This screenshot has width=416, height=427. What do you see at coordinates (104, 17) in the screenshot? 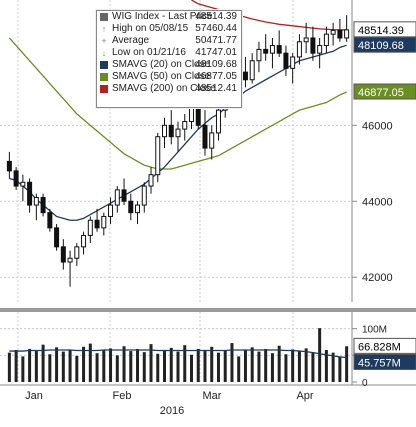
I see `legend-title-swatch` at bounding box center [104, 17].